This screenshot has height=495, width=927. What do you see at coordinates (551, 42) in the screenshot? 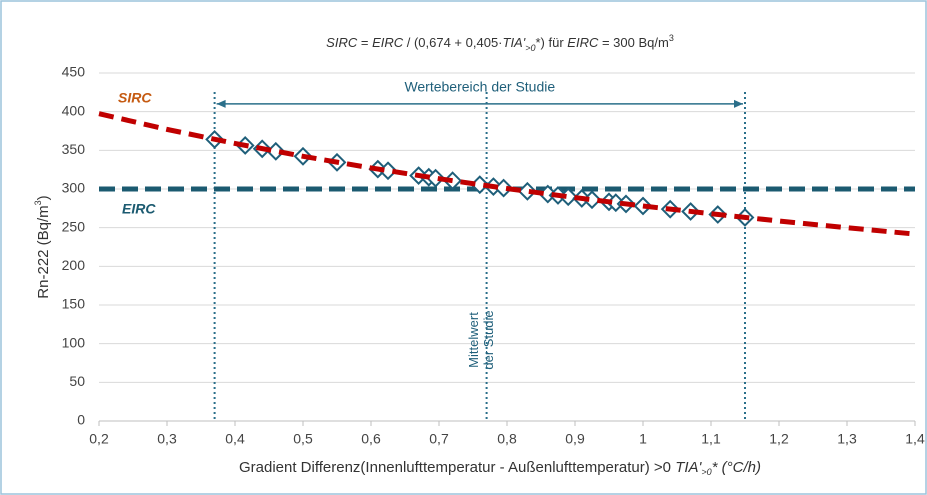
I see `text-part: *) für` at bounding box center [551, 42].